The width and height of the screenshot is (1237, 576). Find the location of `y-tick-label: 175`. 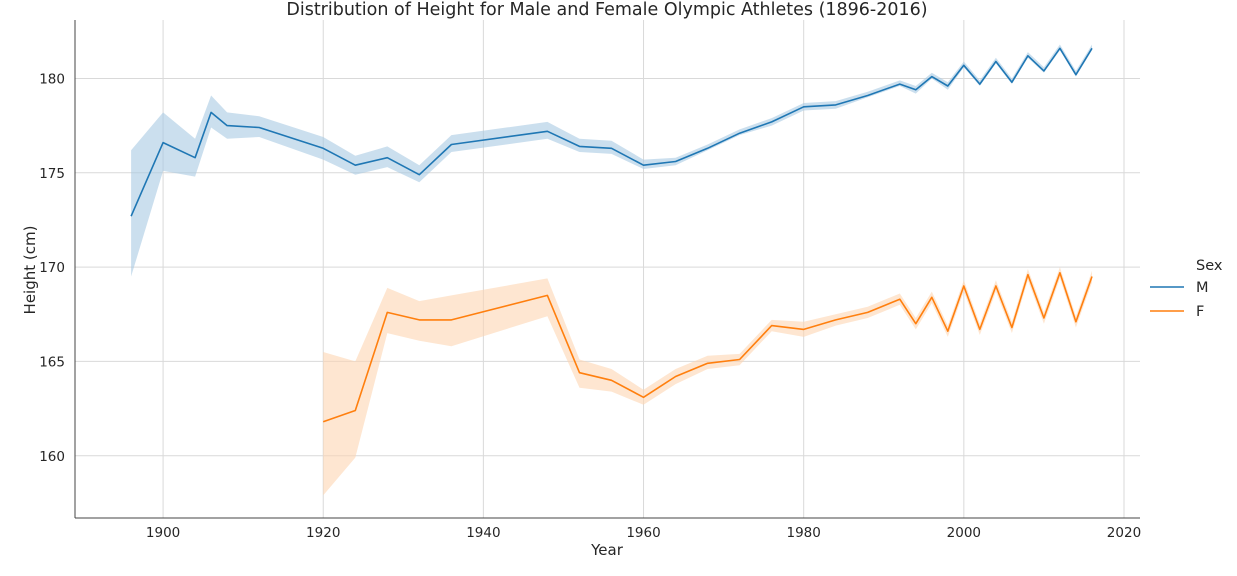

y-tick-label: 175 is located at coordinates (52, 174).